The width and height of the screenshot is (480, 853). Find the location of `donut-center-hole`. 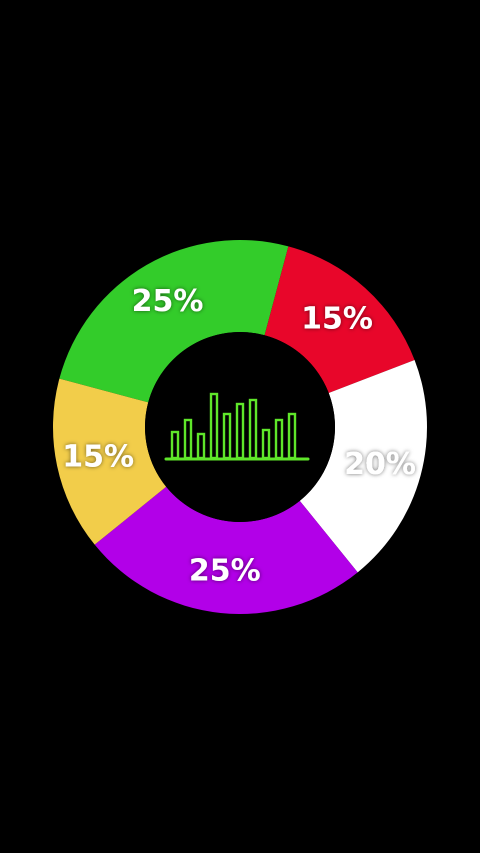

donut-center-hole is located at coordinates (240, 427).